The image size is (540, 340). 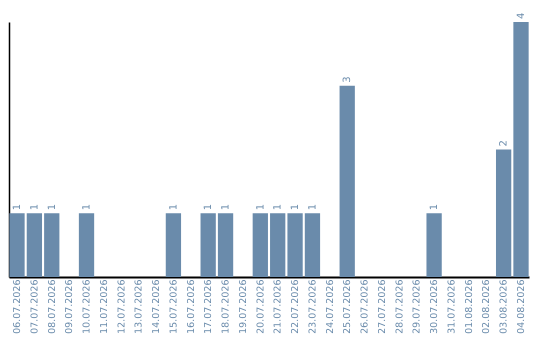 What do you see at coordinates (260, 307) in the screenshot?
I see `x-tick-label: 20.07.2026` at bounding box center [260, 307].